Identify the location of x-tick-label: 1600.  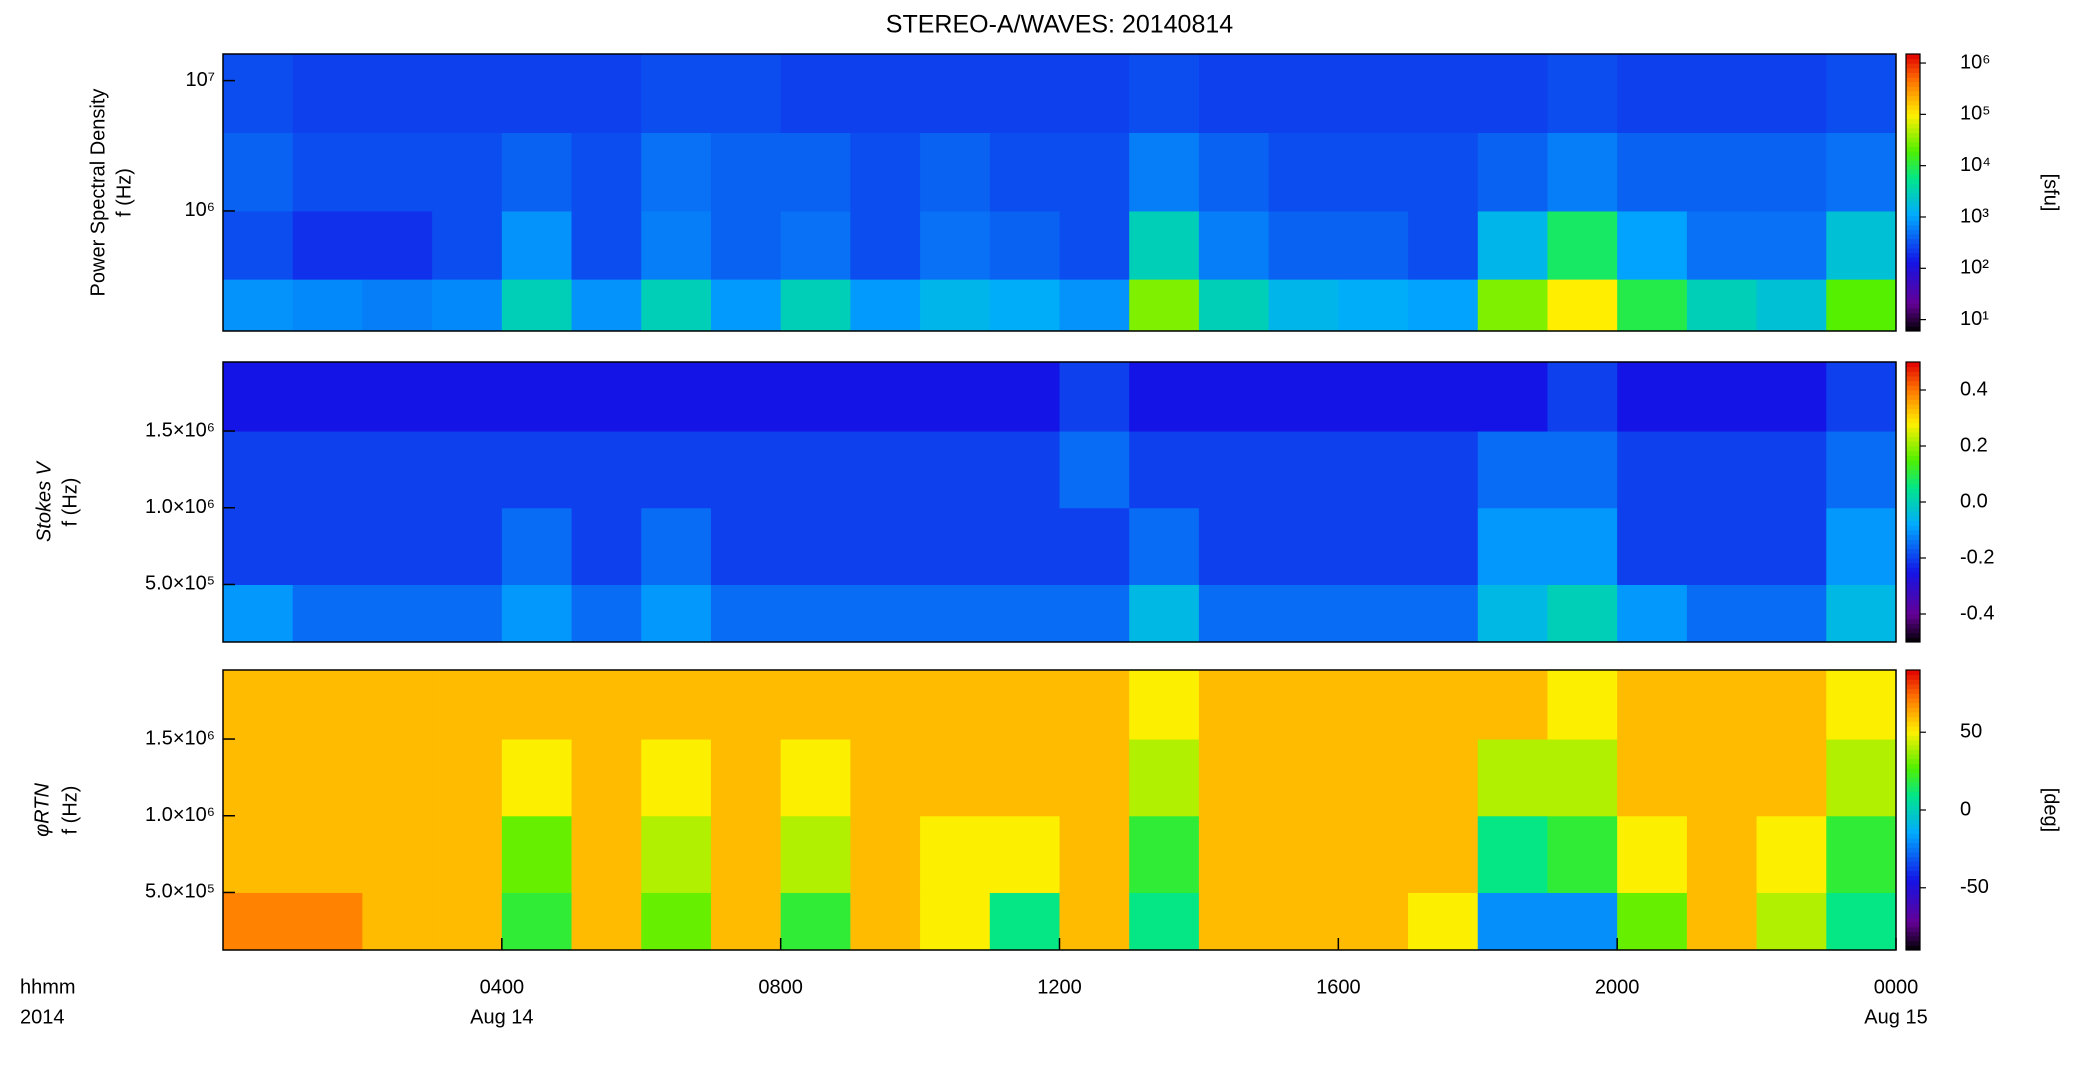
(1338, 987).